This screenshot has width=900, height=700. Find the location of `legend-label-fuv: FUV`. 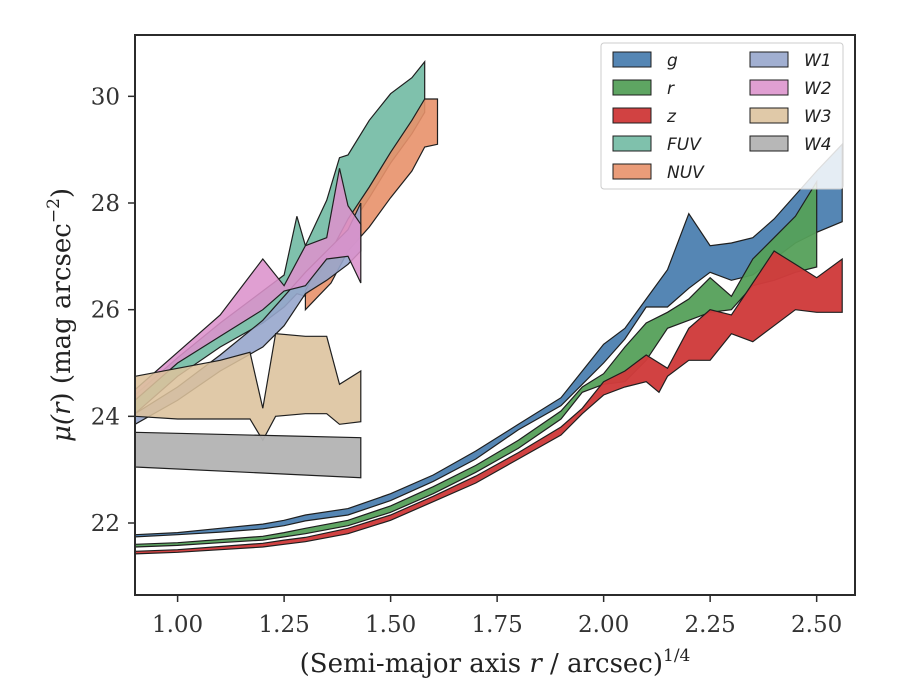

legend-label-fuv: FUV is located at coordinates (684, 145).